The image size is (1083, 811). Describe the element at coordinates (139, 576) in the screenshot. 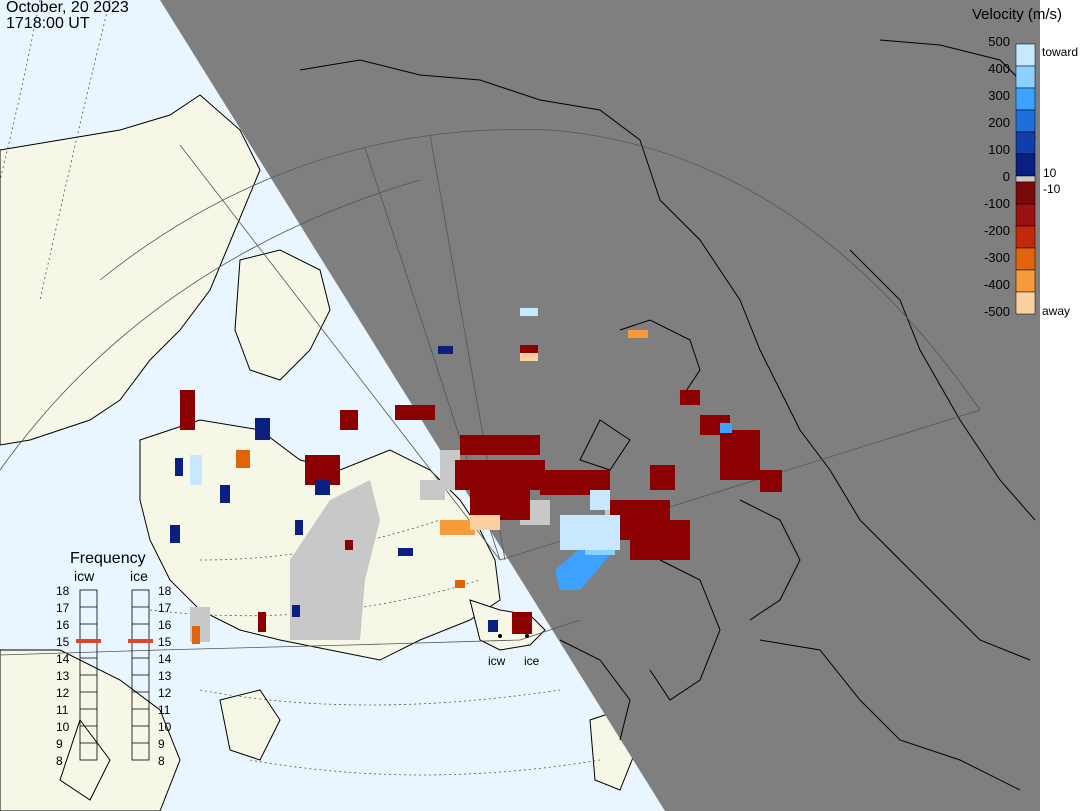

I see `frequency-radar-ice-label: ice` at that location.